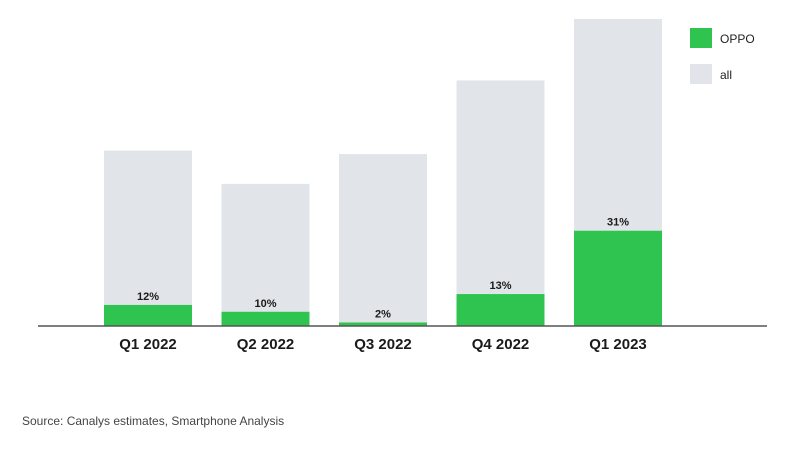 Image resolution: width=800 pixels, height=450 pixels. What do you see at coordinates (148, 344) in the screenshot?
I see `category-label-0: Q1 2022` at bounding box center [148, 344].